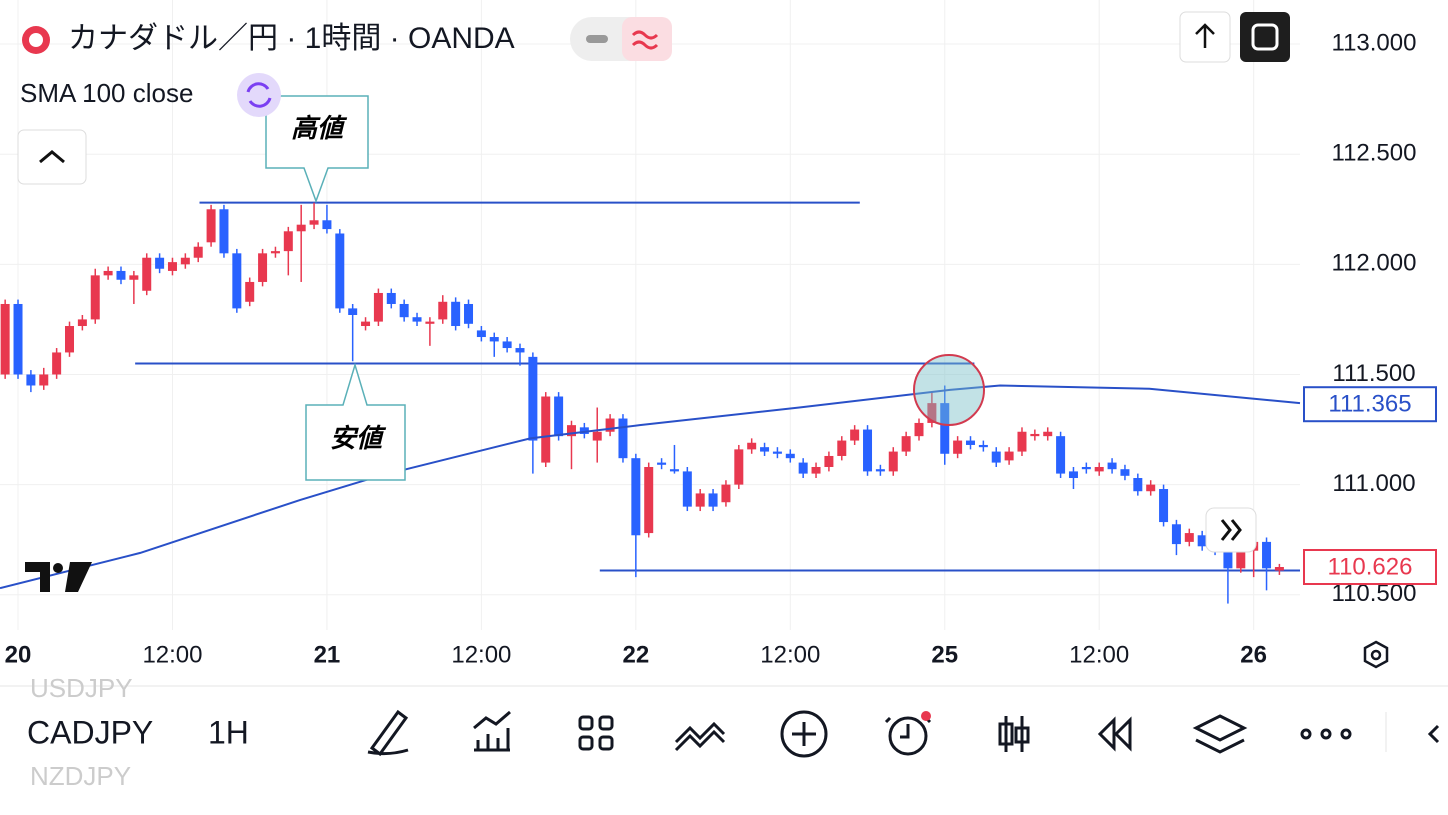  What do you see at coordinates (908, 736) in the screenshot?
I see `alert-tool` at bounding box center [908, 736].